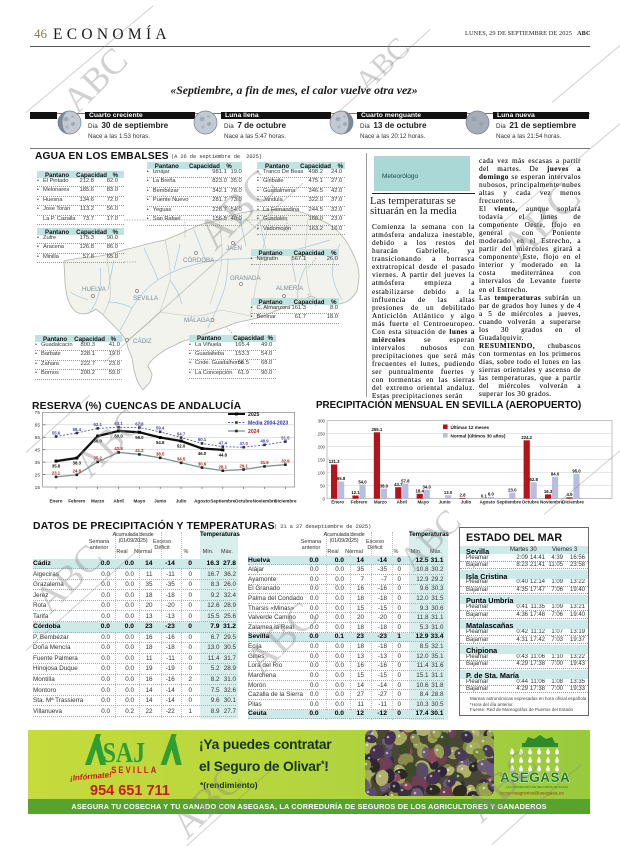 Image resolution: width=620 pixels, height=846 pixels. I want to click on svg-text: 29.1, so click(244, 465).